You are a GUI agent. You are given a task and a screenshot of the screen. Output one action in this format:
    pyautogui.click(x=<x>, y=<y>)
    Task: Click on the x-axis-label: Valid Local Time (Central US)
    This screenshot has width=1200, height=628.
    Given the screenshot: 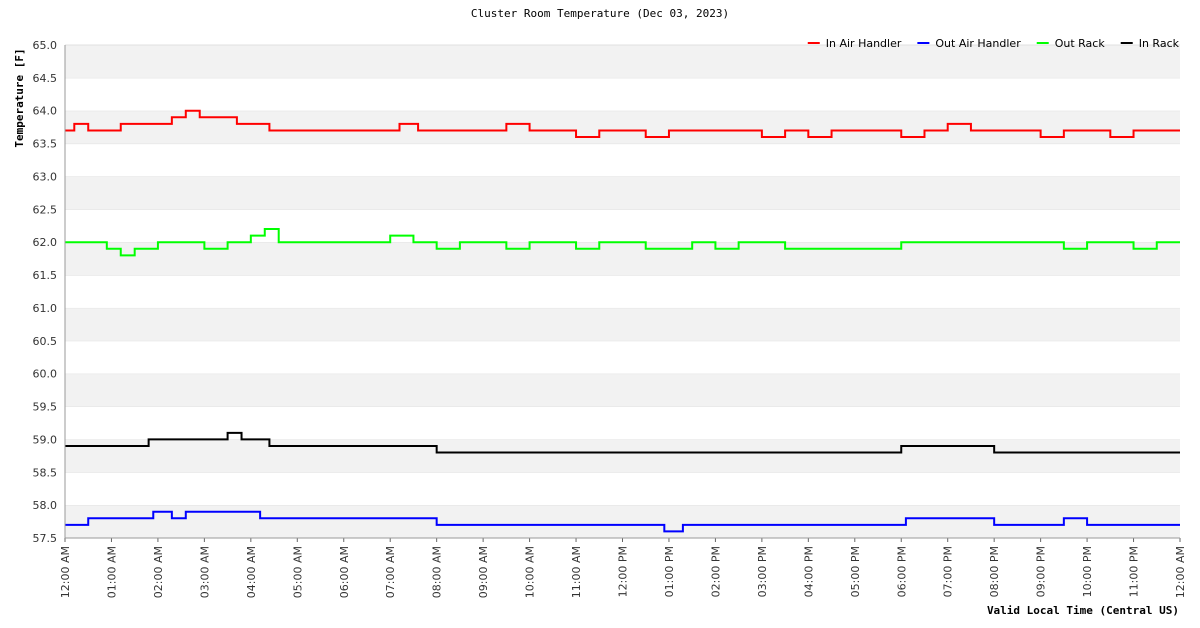 What is the action you would take?
    pyautogui.click(x=1083, y=610)
    